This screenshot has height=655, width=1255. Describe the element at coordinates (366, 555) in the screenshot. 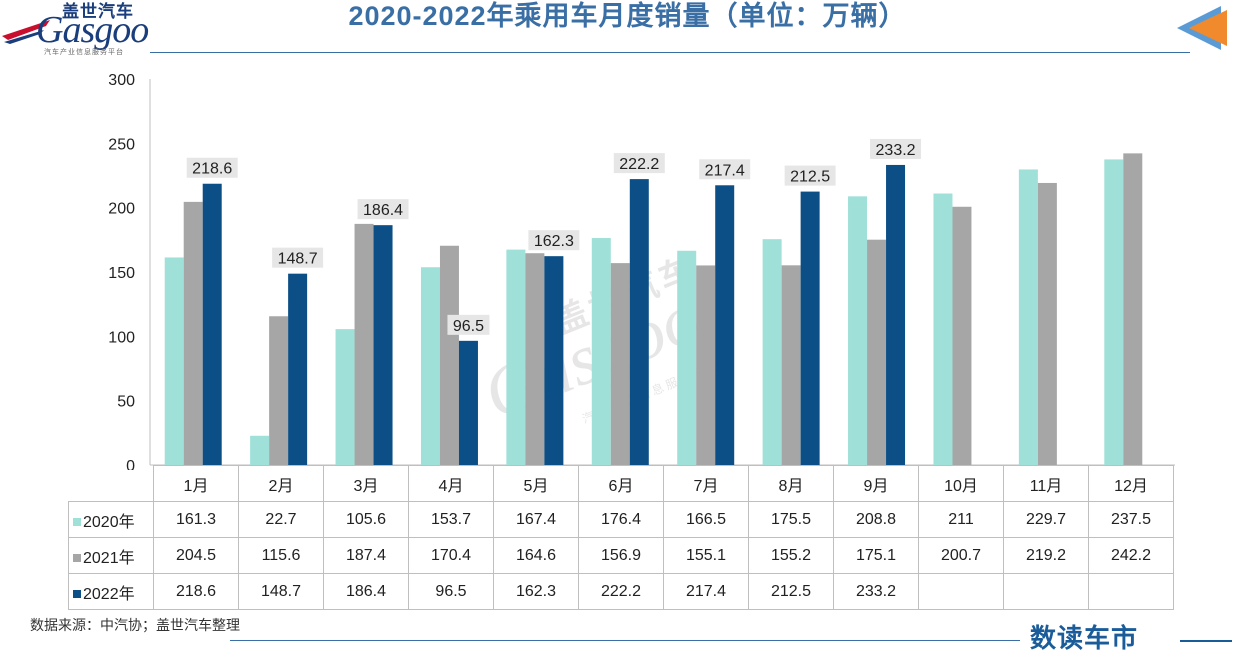

I see `table-cell: 187.4` at that location.